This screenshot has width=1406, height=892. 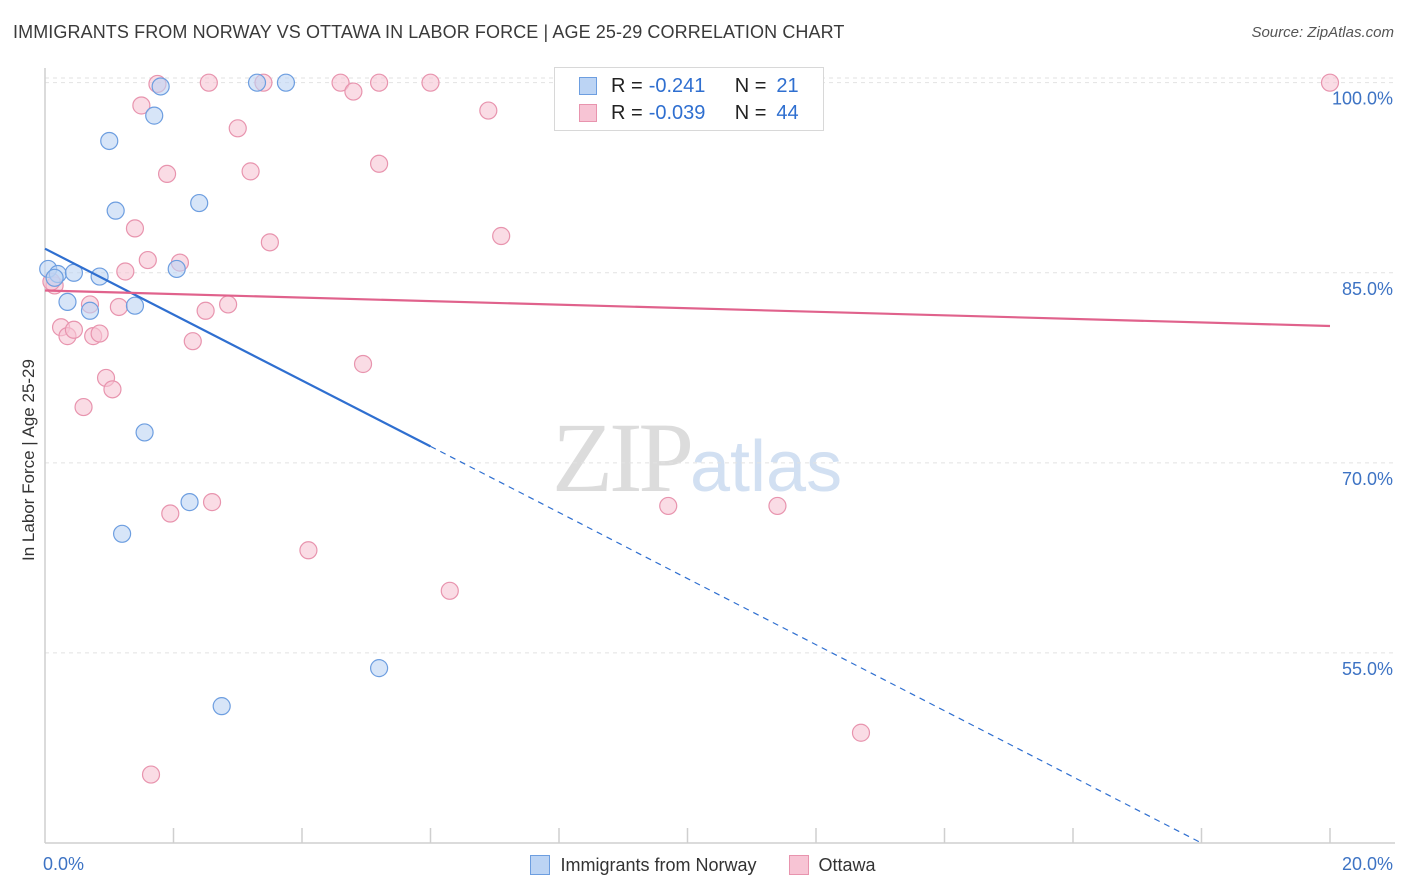 I want to click on r-value: -0.241, so click(x=677, y=85).